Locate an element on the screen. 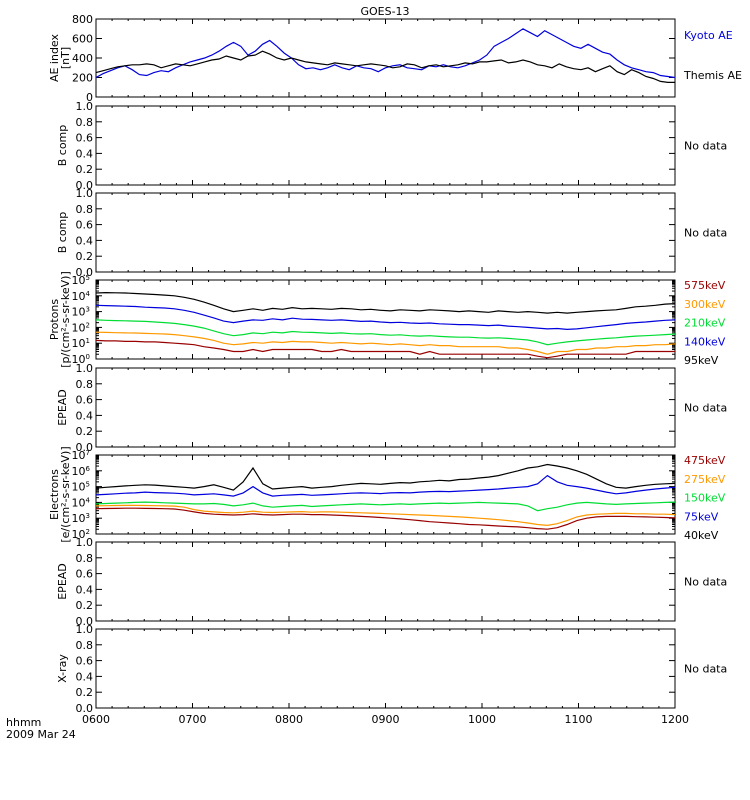  y-tick-label: 10⁷ is located at coordinates (81, 455).